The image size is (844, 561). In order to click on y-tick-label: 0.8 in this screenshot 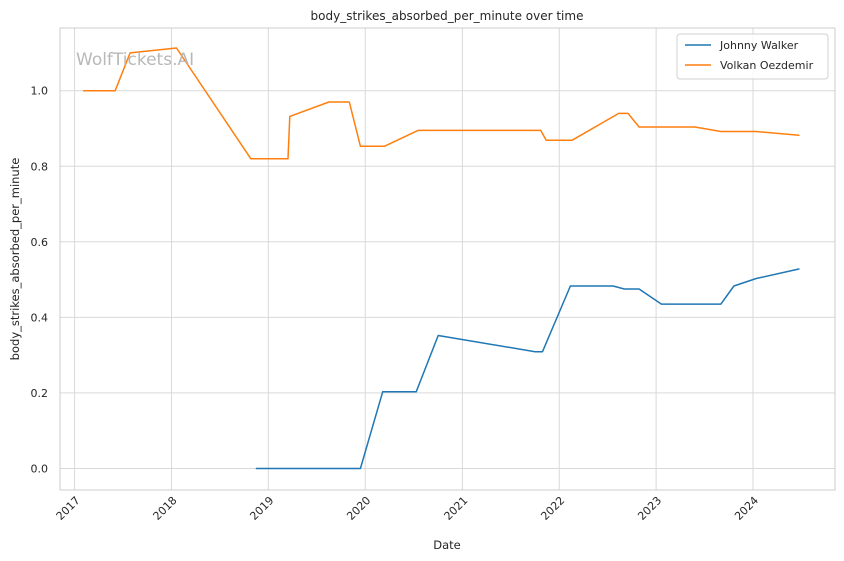, I will do `click(40, 166)`.